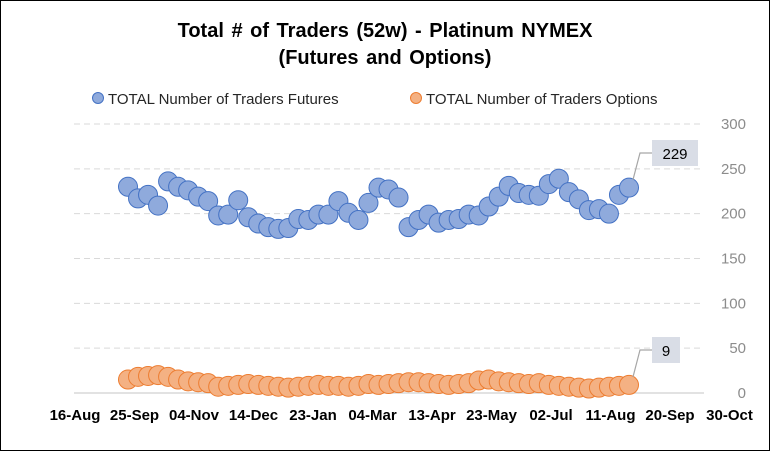 This screenshot has width=770, height=451. I want to click on y-axis-ticks: 0 50 100 150 200 250 300, so click(733, 259).